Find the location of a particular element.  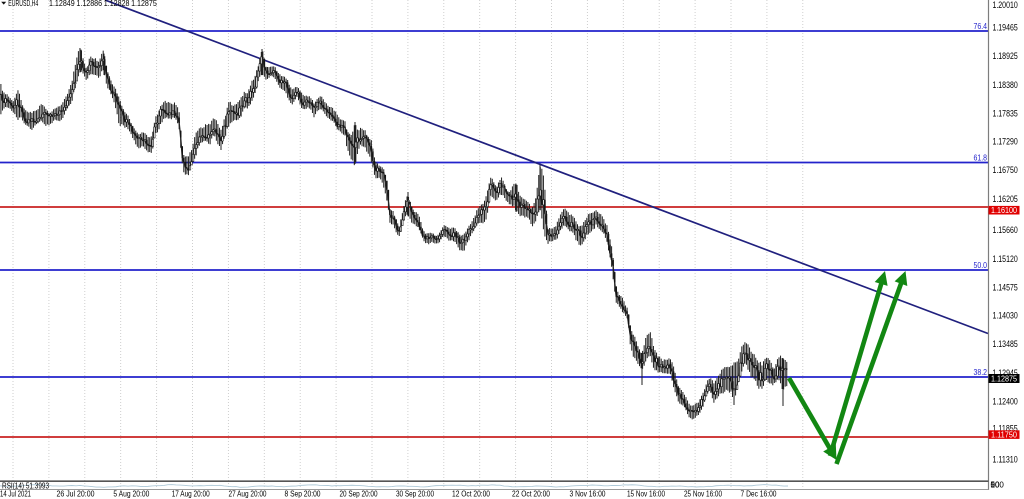

svg-text: 20 Sep 20:00 is located at coordinates (358, 493).